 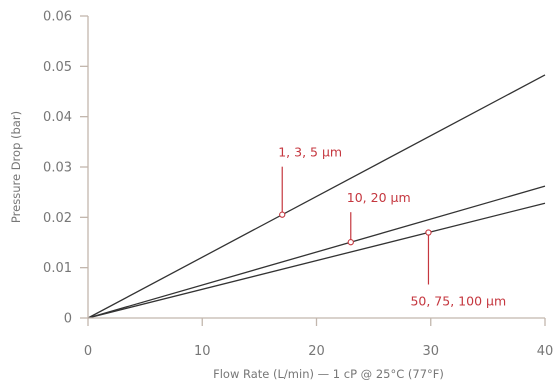 I want to click on y-tick-label: 0.01, so click(x=57, y=268).